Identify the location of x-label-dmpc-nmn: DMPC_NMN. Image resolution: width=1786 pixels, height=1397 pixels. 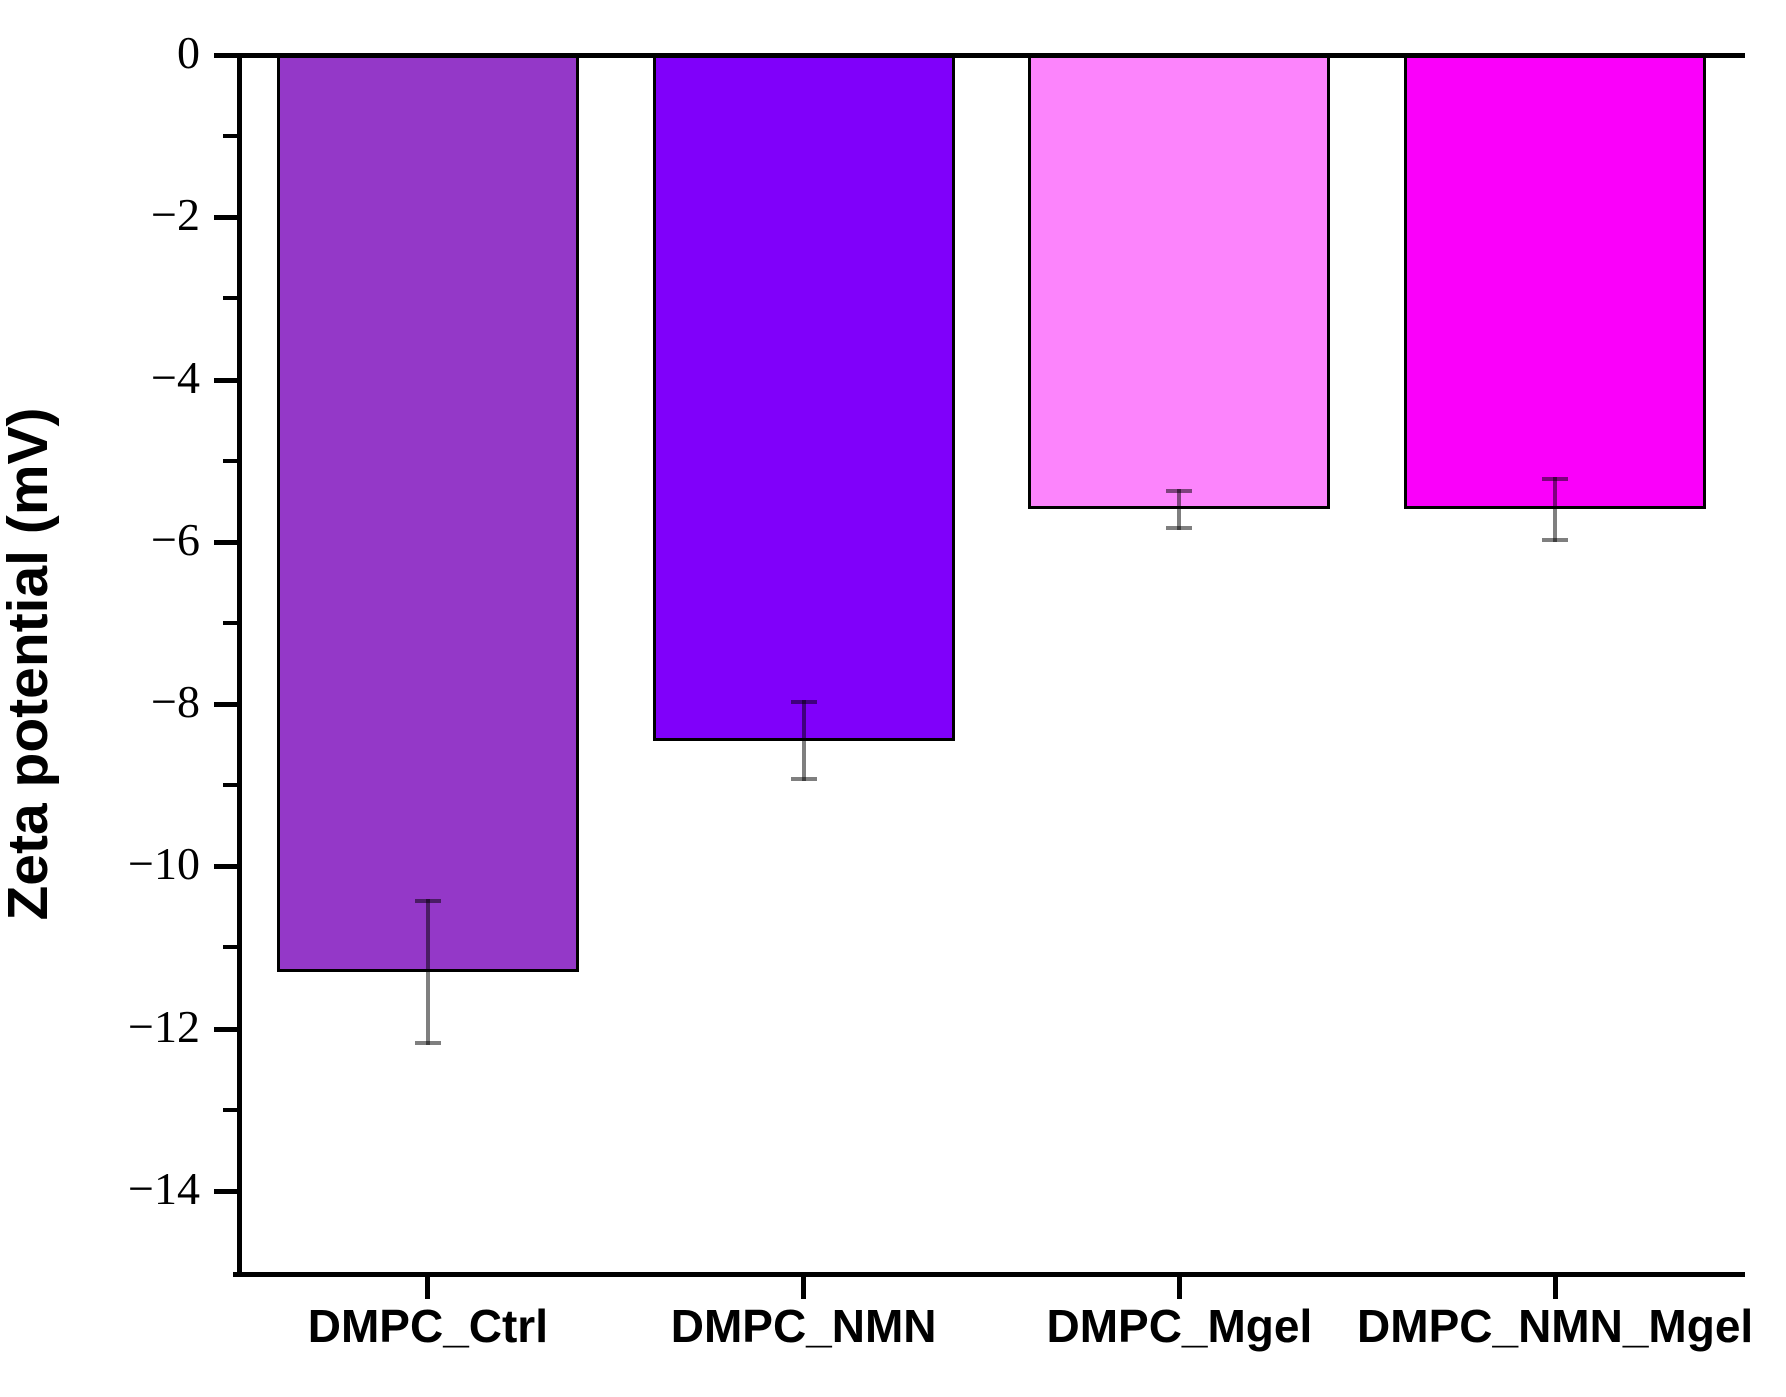
(803, 1326).